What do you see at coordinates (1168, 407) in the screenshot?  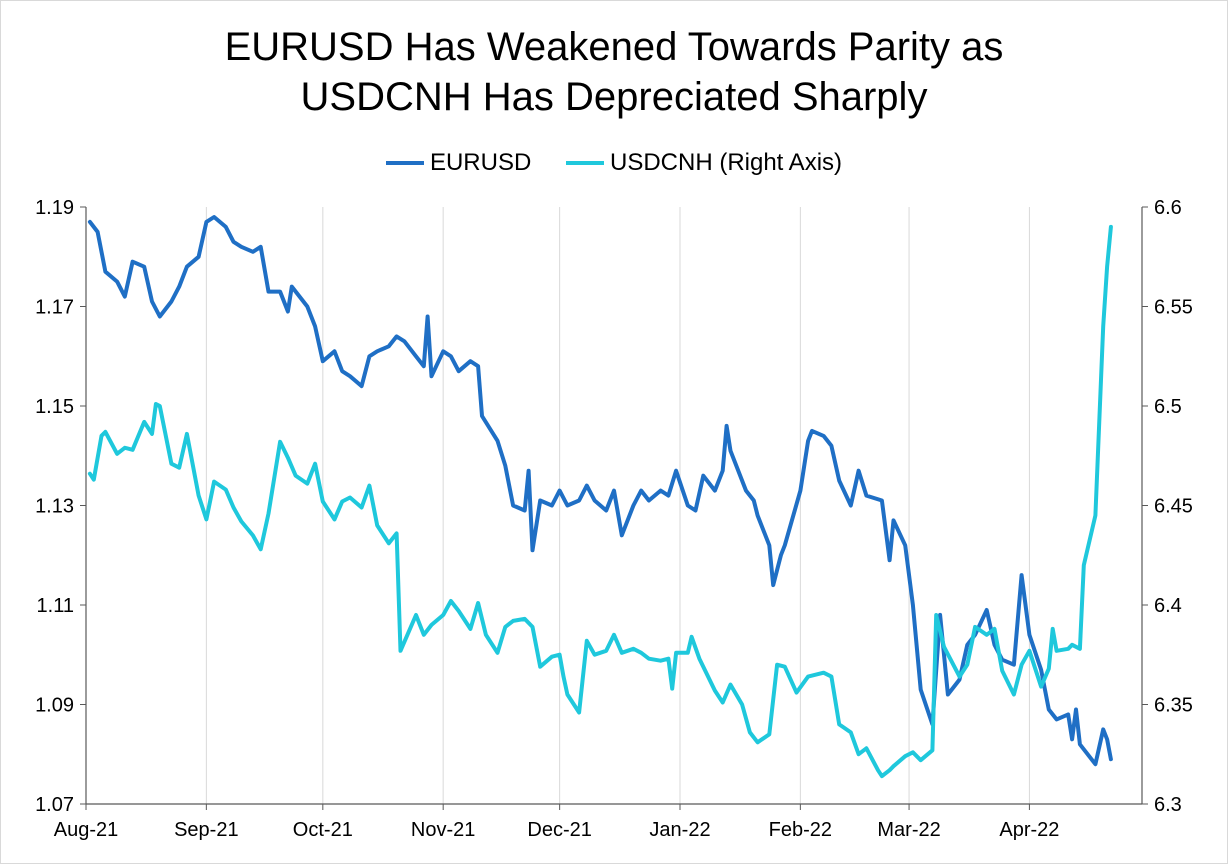 I see `y-right-tick-label: 6.5` at bounding box center [1168, 407].